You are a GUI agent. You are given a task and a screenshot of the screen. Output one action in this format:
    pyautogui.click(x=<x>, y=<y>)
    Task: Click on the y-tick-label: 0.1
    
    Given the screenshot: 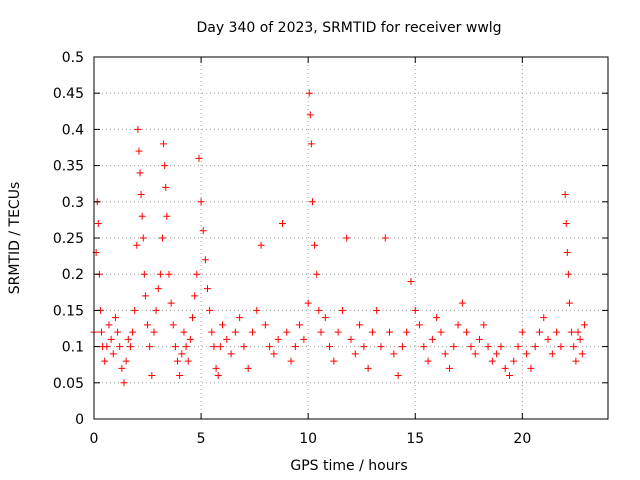 What is the action you would take?
    pyautogui.click(x=73, y=348)
    